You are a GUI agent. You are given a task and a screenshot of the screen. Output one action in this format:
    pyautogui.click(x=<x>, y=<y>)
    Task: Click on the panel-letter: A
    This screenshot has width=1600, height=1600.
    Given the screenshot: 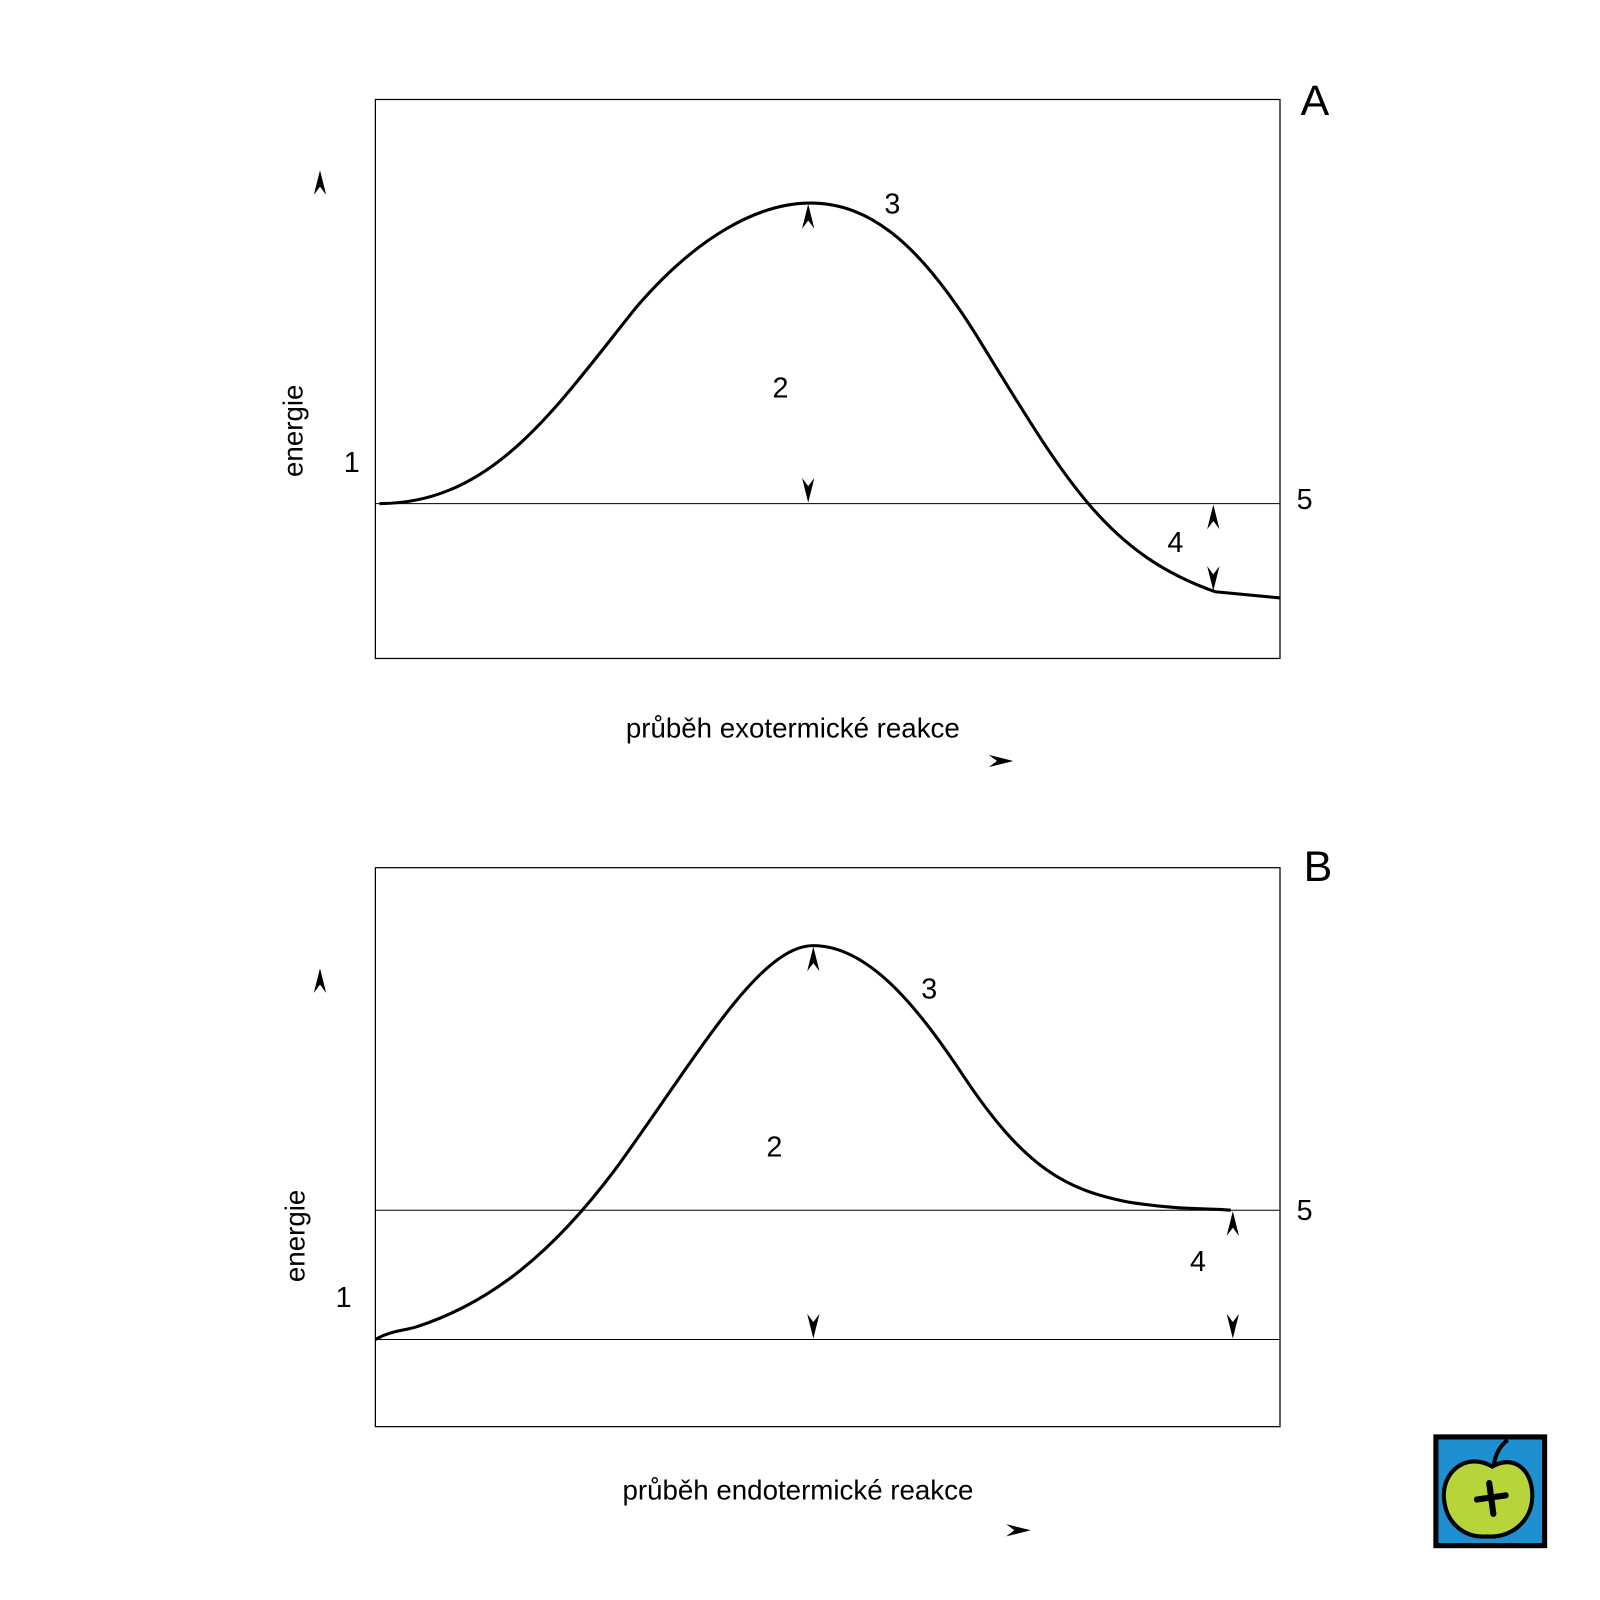 What is the action you would take?
    pyautogui.click(x=1315, y=101)
    